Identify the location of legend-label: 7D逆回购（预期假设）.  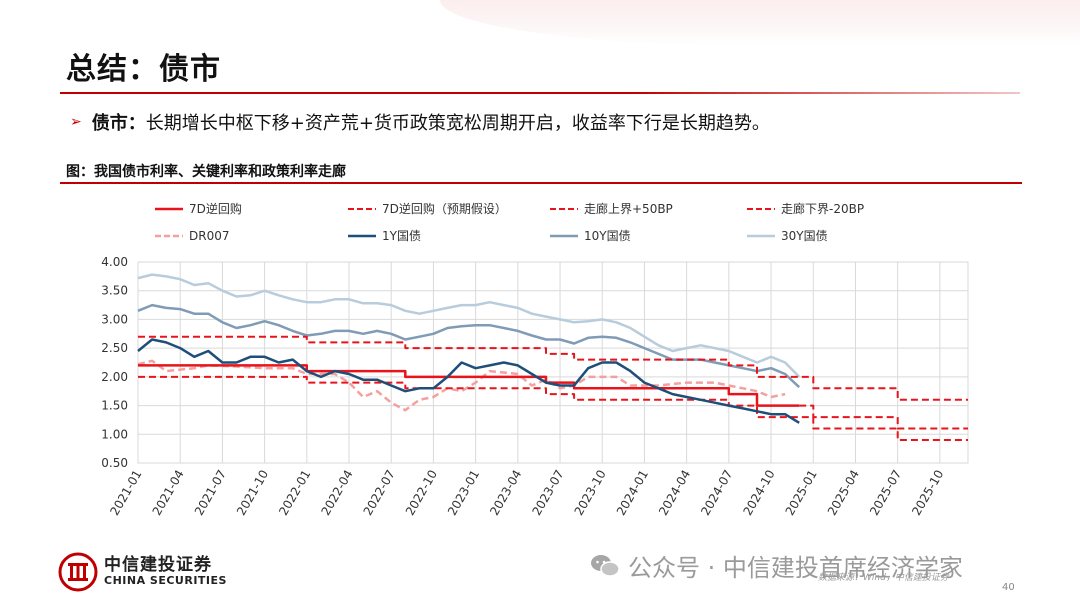
(444, 208).